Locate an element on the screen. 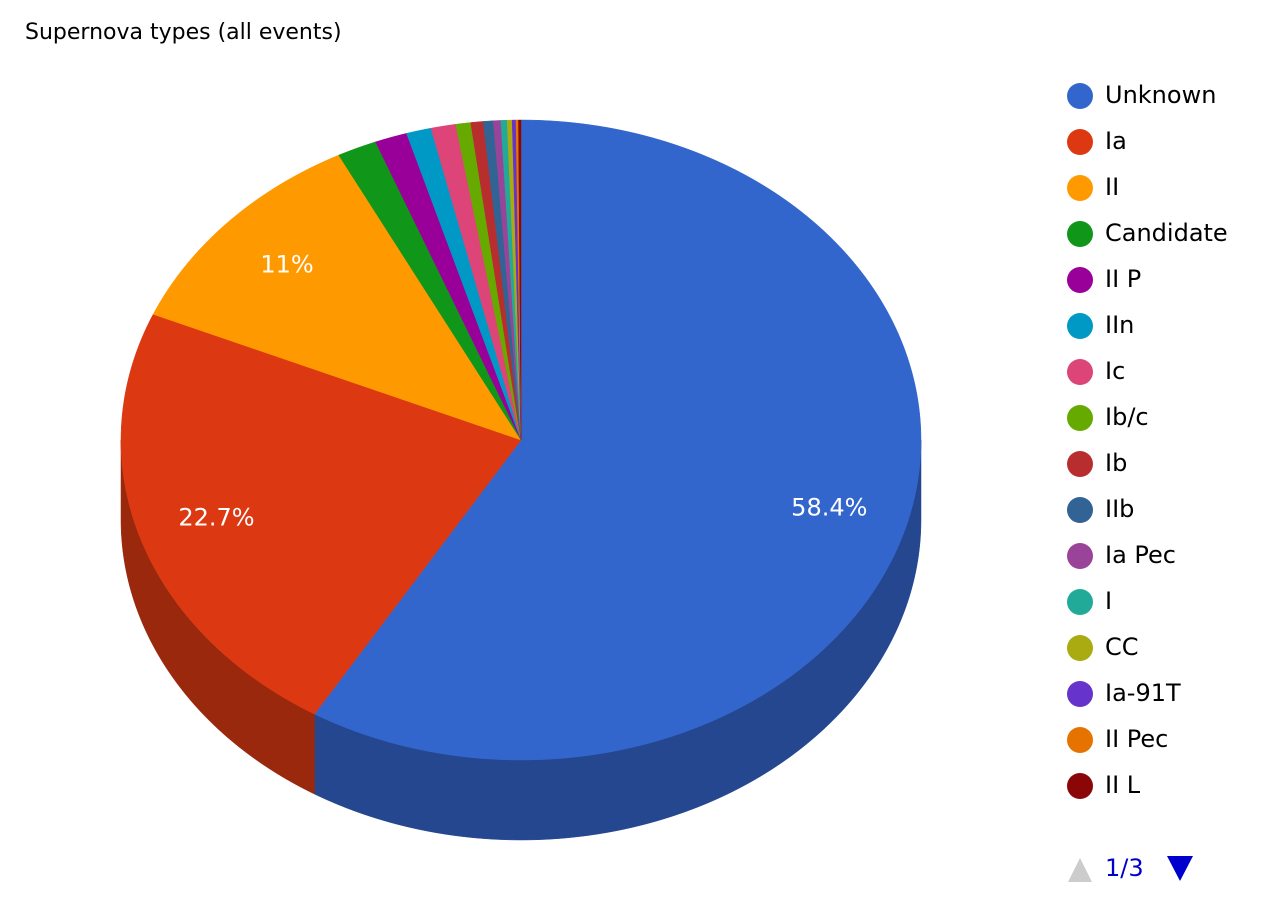 The image size is (1270, 914). legend-label: IIn is located at coordinates (1119, 325).